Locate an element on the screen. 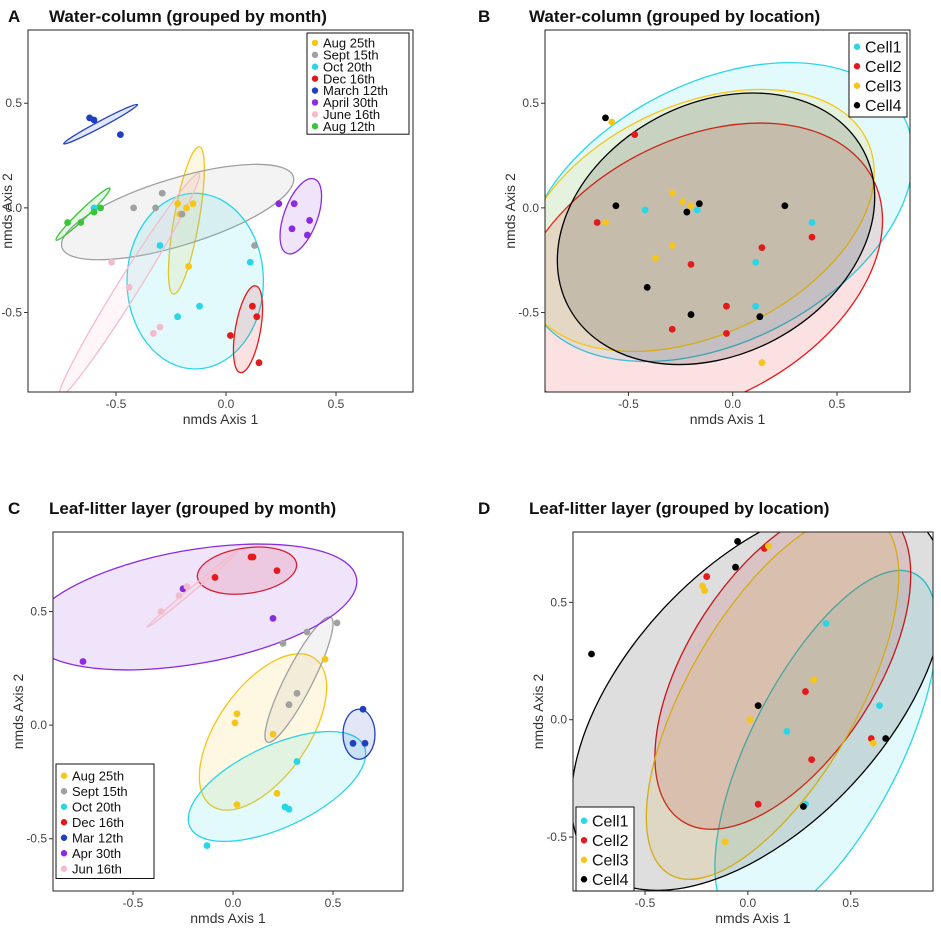 Image resolution: width=941 pixels, height=933 pixels. legend-label: Aug 12th is located at coordinates (349, 126).